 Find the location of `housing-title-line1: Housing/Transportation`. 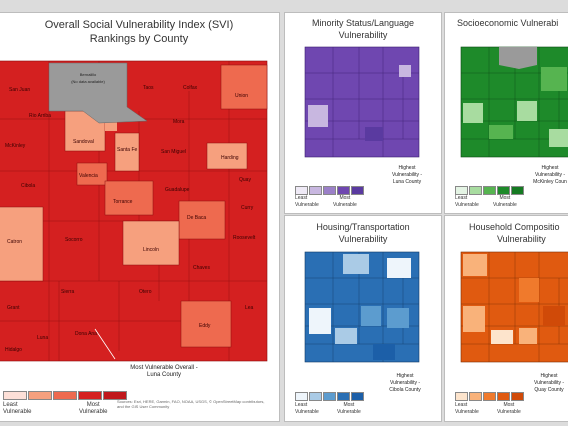

housing-title-line1: Housing/Transportation is located at coordinates (363, 227).